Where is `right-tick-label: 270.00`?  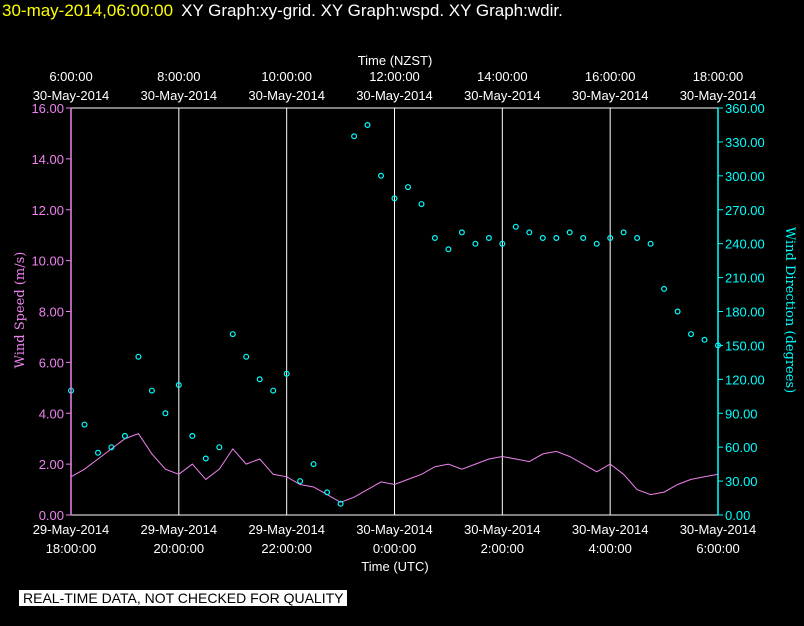
right-tick-label: 270.00 is located at coordinates (745, 210).